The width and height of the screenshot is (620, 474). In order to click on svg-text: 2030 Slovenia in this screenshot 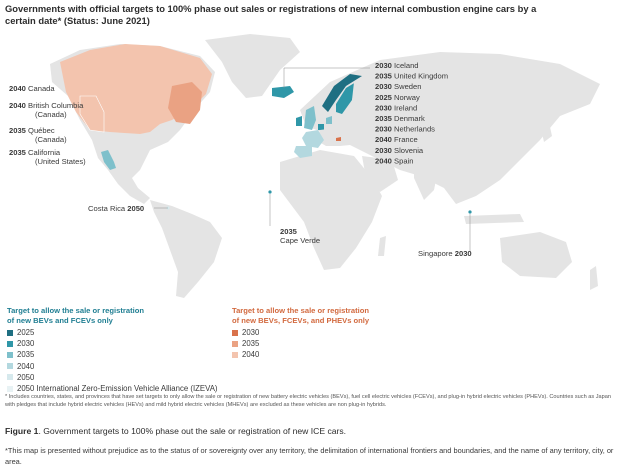, I will do `click(399, 150)`.